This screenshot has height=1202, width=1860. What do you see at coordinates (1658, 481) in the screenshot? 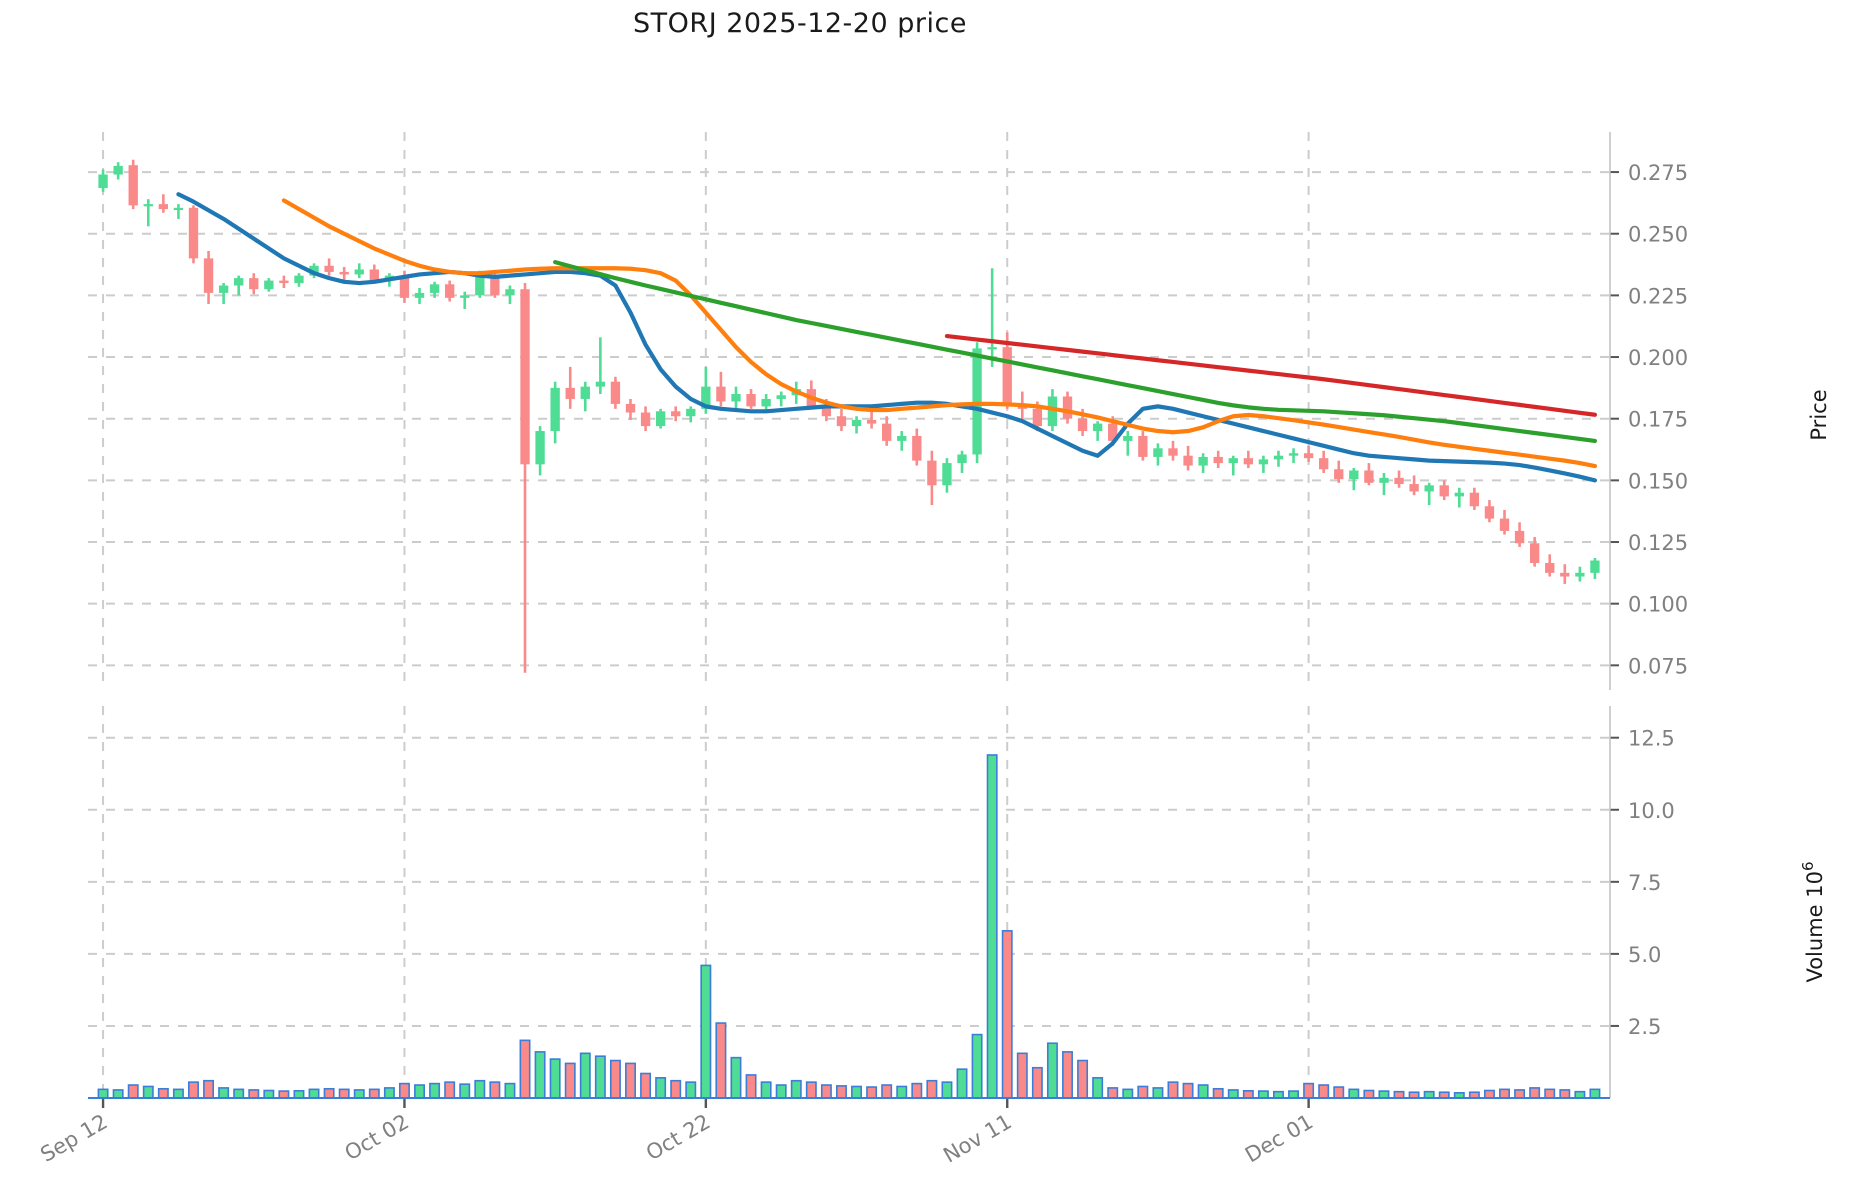
I see `price-tick-label: 0.150` at bounding box center [1658, 481].